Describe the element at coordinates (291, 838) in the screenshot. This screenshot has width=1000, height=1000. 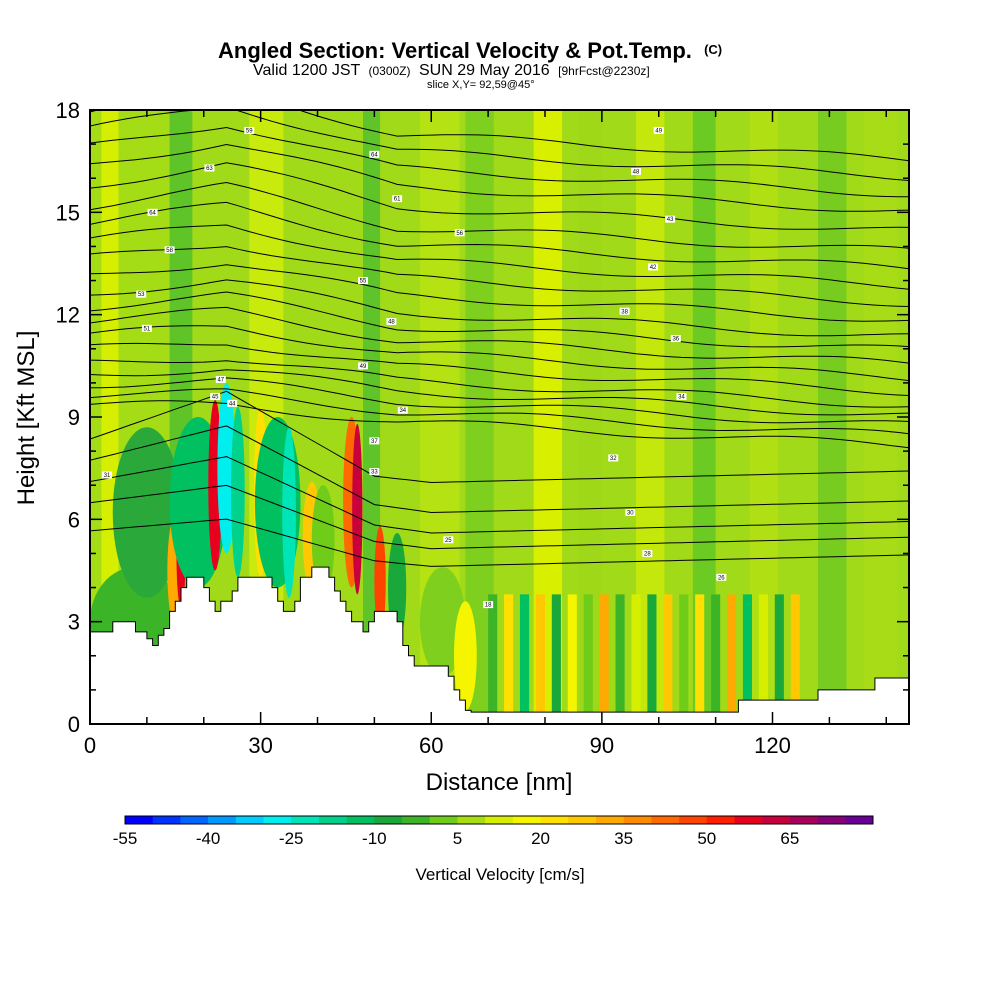
I see `colorbar-tick-label: -25` at that location.